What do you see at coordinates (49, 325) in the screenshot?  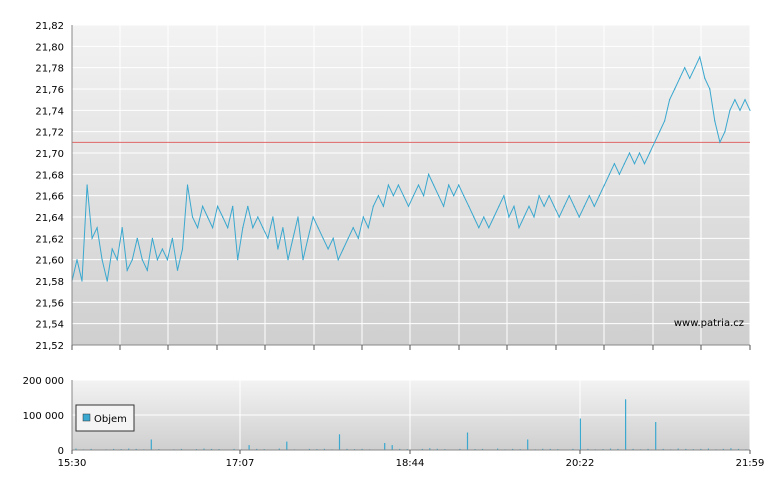 I see `price-y-tick-label: 21,54` at bounding box center [49, 325].